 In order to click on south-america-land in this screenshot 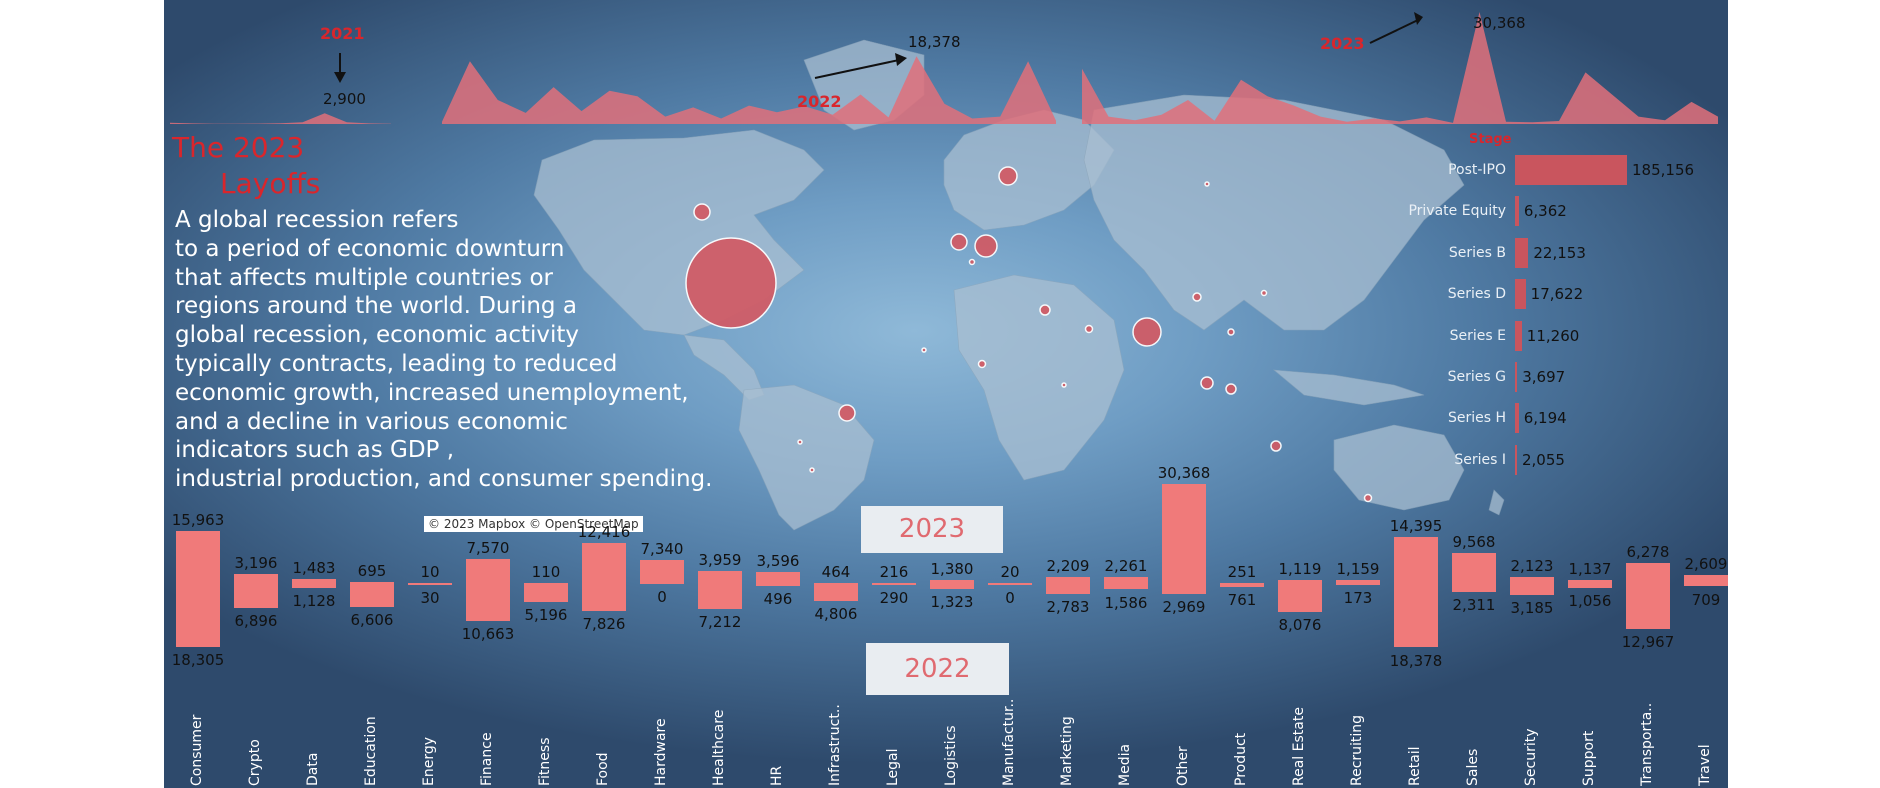, I will do `click(806, 457)`.